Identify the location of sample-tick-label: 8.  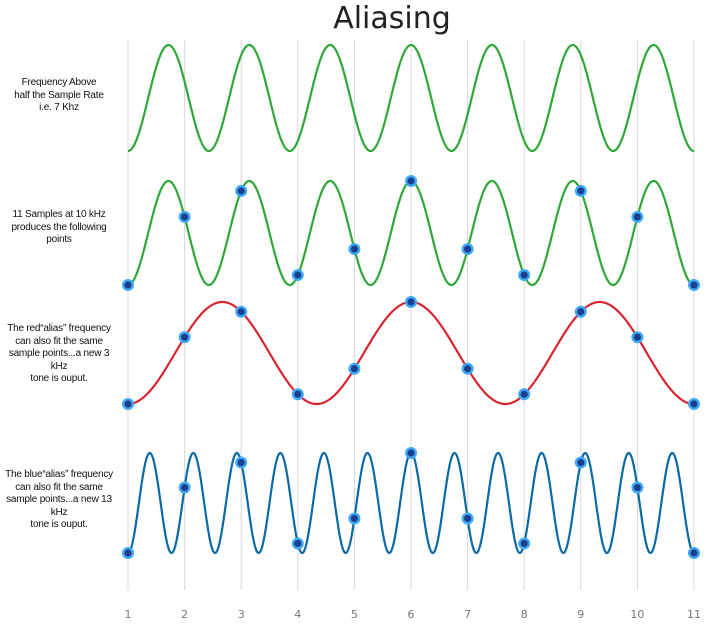
(524, 614).